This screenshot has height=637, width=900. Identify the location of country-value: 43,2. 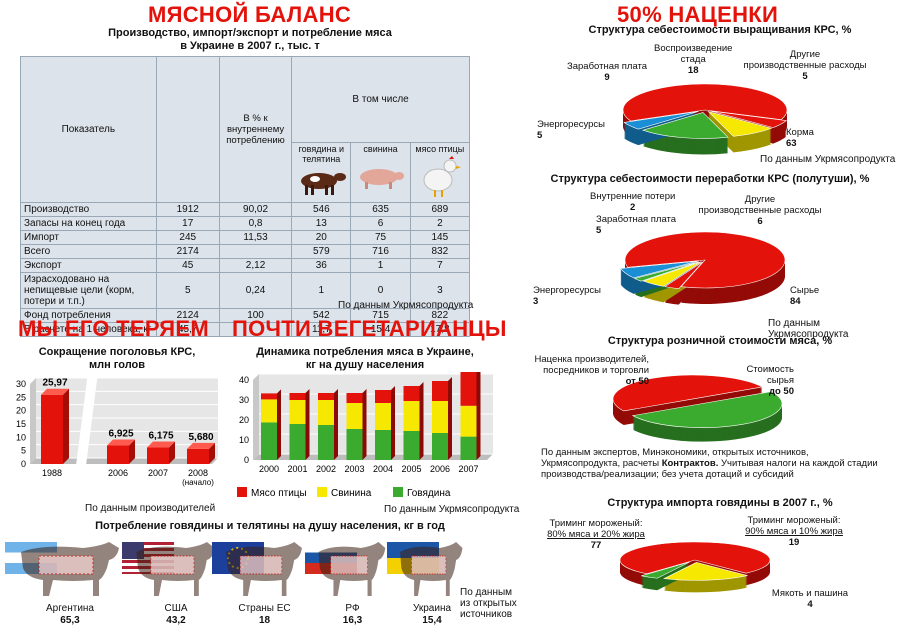
(176, 620).